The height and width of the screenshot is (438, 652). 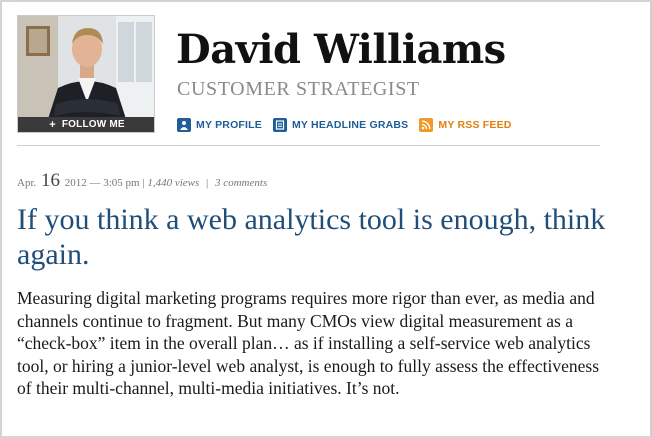 What do you see at coordinates (27, 183) in the screenshot?
I see `post-month: Apr.` at bounding box center [27, 183].